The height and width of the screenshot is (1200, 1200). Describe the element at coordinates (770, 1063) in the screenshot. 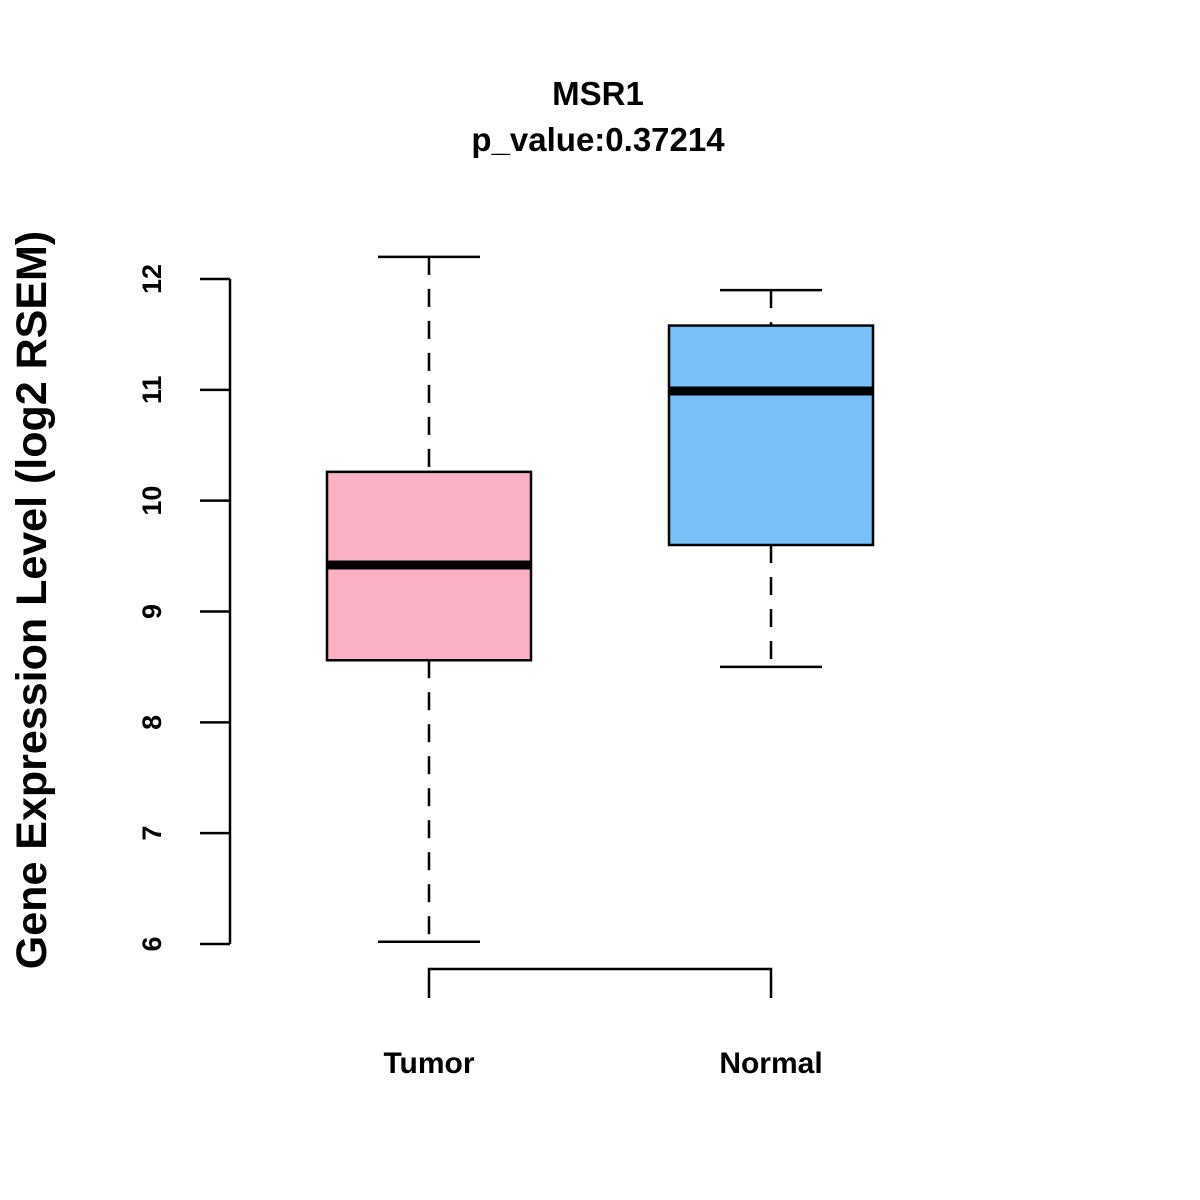

I see `x-category-label: Normal` at that location.